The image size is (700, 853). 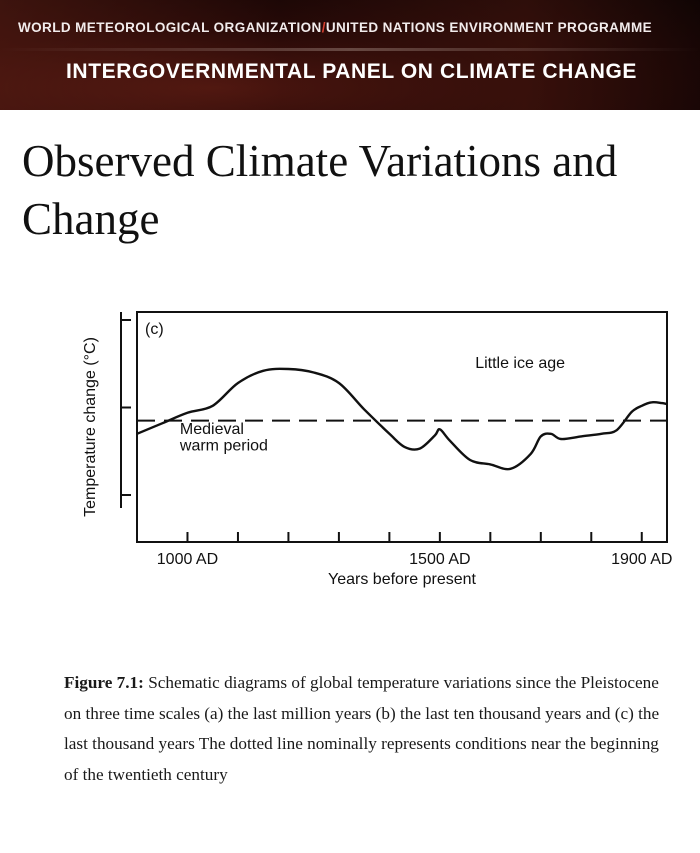 I want to click on temperature-series-line, so click(x=402, y=419).